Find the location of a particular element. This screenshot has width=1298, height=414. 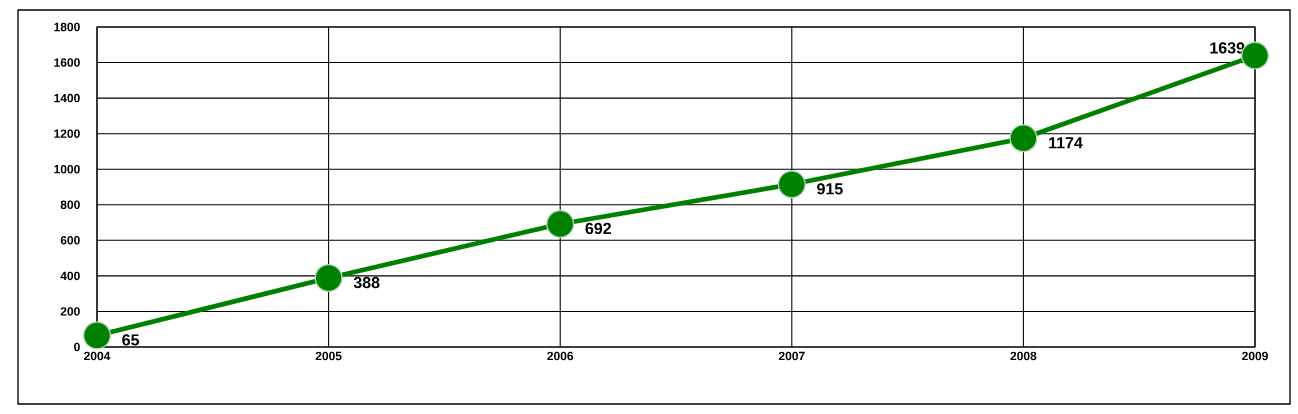

y-tick-label: 1600 is located at coordinates (67, 62).